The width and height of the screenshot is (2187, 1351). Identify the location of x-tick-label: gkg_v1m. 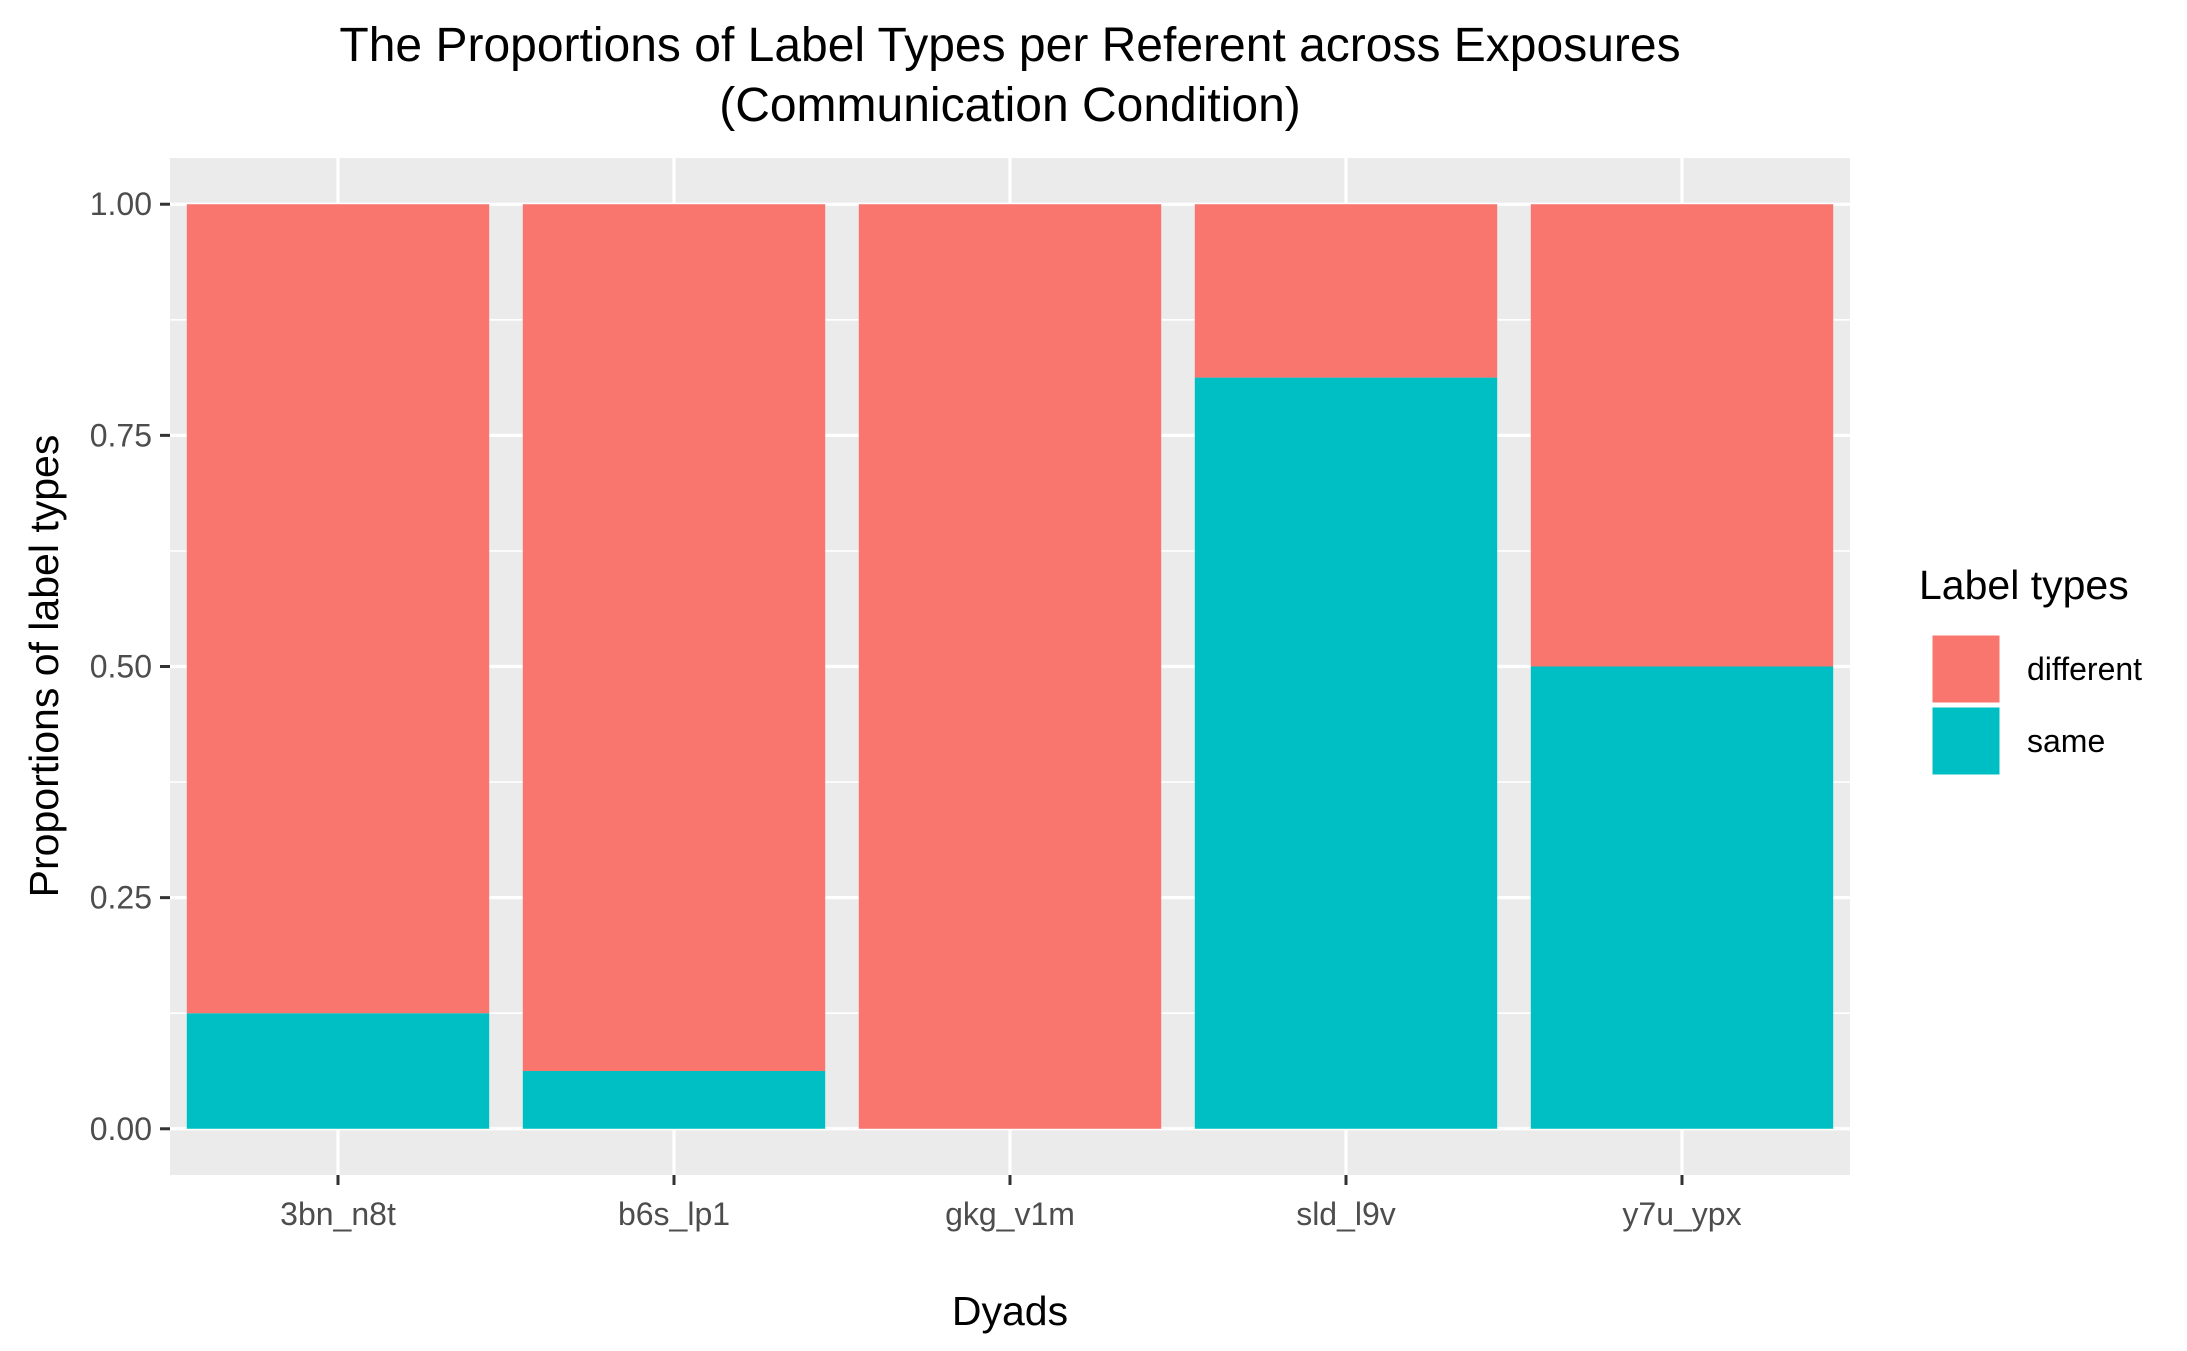
(1010, 1214).